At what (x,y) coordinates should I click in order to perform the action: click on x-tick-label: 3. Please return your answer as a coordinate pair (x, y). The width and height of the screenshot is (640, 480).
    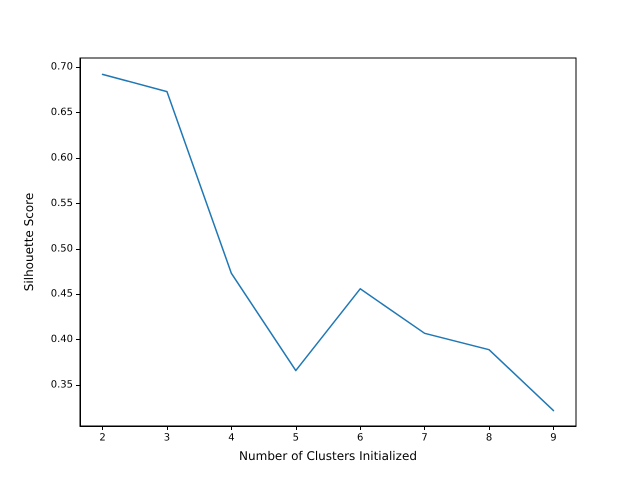
    Looking at the image, I should click on (167, 438).